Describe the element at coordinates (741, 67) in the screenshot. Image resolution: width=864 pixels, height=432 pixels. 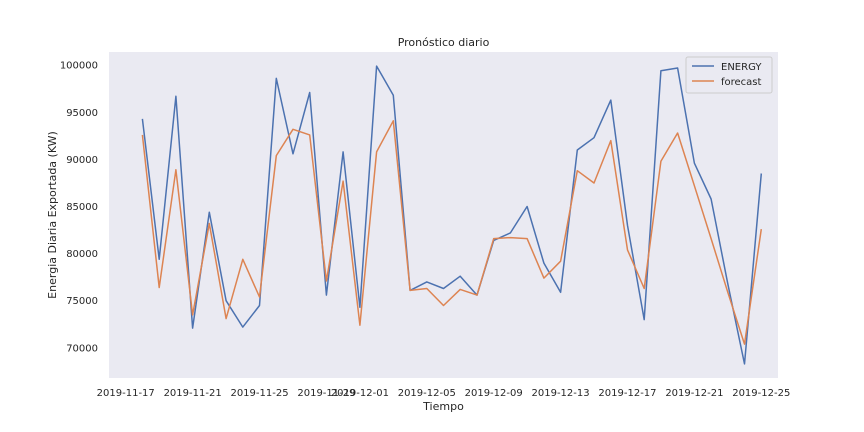
I see `legend-label-energy: ENERGY` at that location.